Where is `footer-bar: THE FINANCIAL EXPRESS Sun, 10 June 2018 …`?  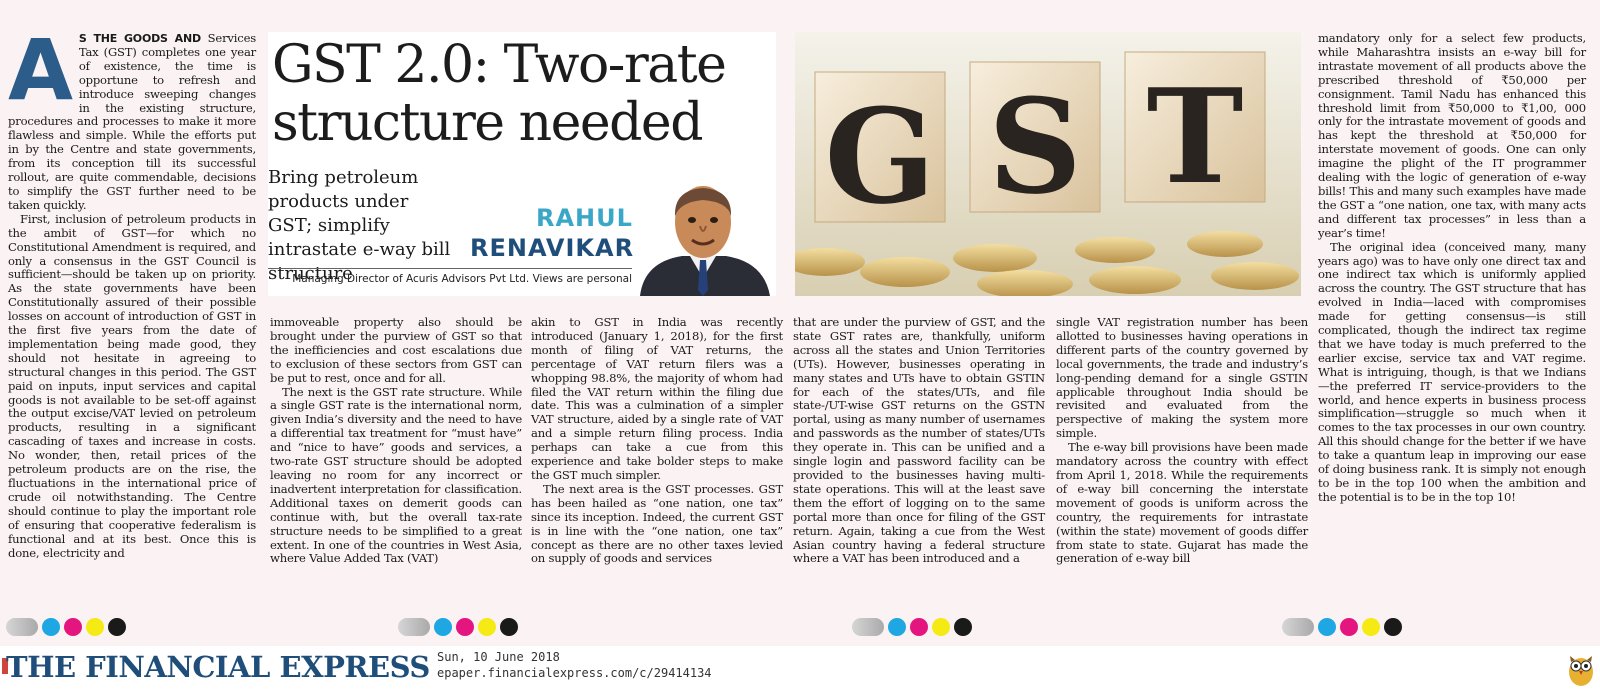 footer-bar: THE FINANCIAL EXPRESS Sun, 10 June 2018 … is located at coordinates (800, 672).